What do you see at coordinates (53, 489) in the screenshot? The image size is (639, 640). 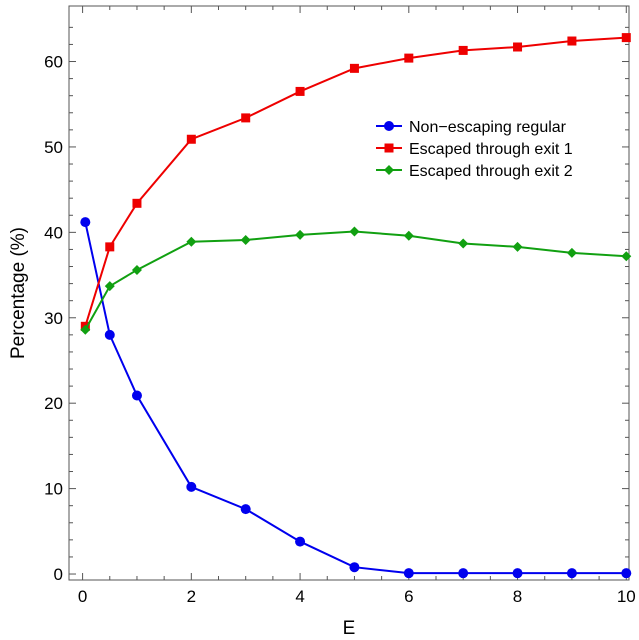 I see `y-tick-label: 10` at bounding box center [53, 489].